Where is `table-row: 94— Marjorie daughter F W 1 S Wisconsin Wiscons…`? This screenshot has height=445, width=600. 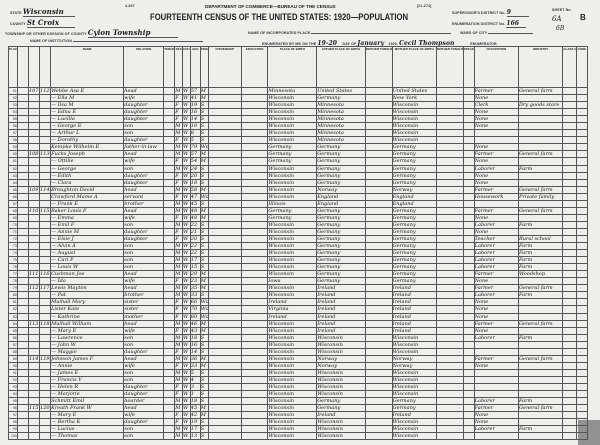
table-row: 94— Marjorie daughter F W 1 S Wisconsin Wiscons… is located at coordinates (298, 394).